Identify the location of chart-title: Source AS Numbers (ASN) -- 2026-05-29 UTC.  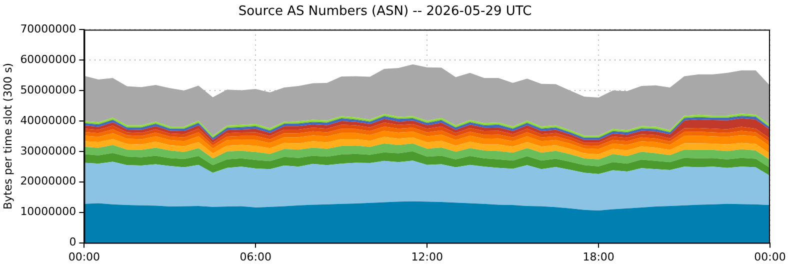
(385, 12).